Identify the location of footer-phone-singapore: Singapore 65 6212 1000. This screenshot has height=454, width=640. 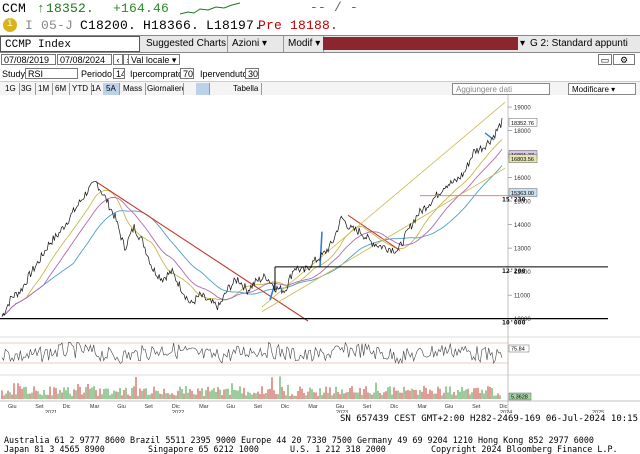
(203, 449).